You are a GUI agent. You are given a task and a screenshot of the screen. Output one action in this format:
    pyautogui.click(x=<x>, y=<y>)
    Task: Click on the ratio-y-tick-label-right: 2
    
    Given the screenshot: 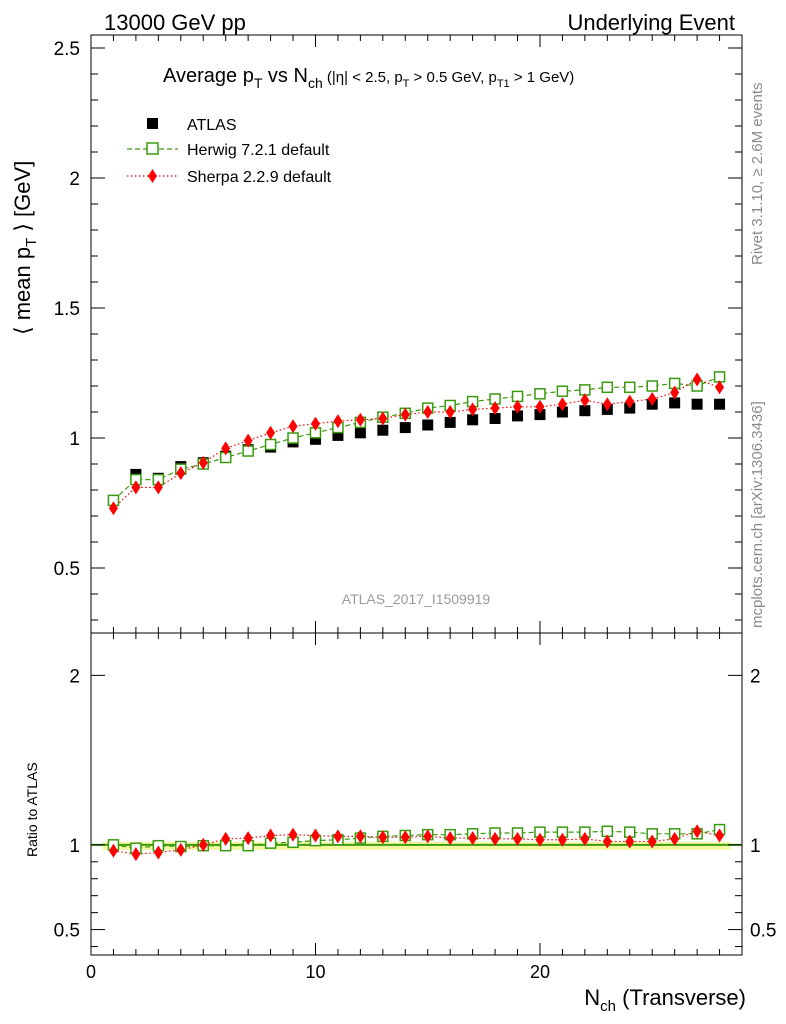 What is the action you would take?
    pyautogui.click(x=755, y=676)
    